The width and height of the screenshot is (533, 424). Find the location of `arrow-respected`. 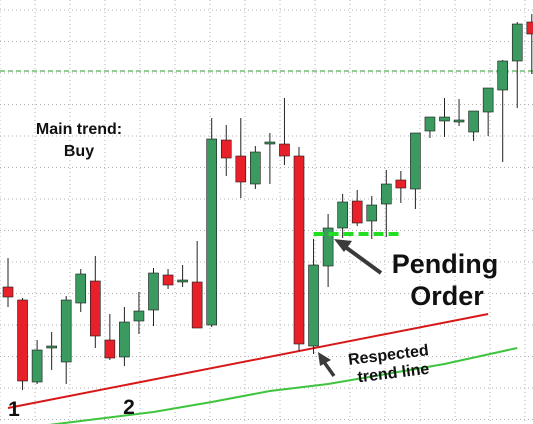

arrow-respected is located at coordinates (327, 365).